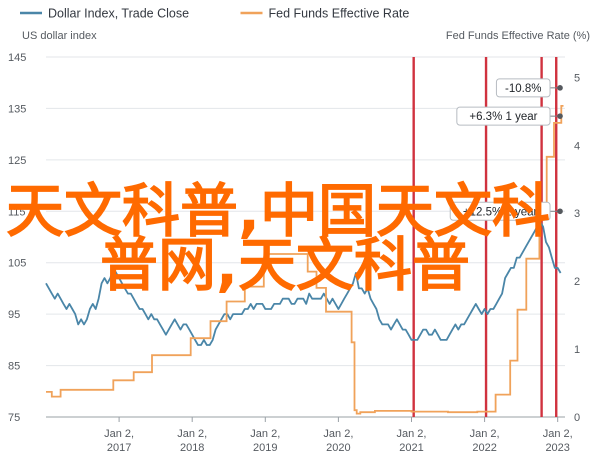 The width and height of the screenshot is (598, 468). I want to click on right-tick-label: 2, so click(577, 282).